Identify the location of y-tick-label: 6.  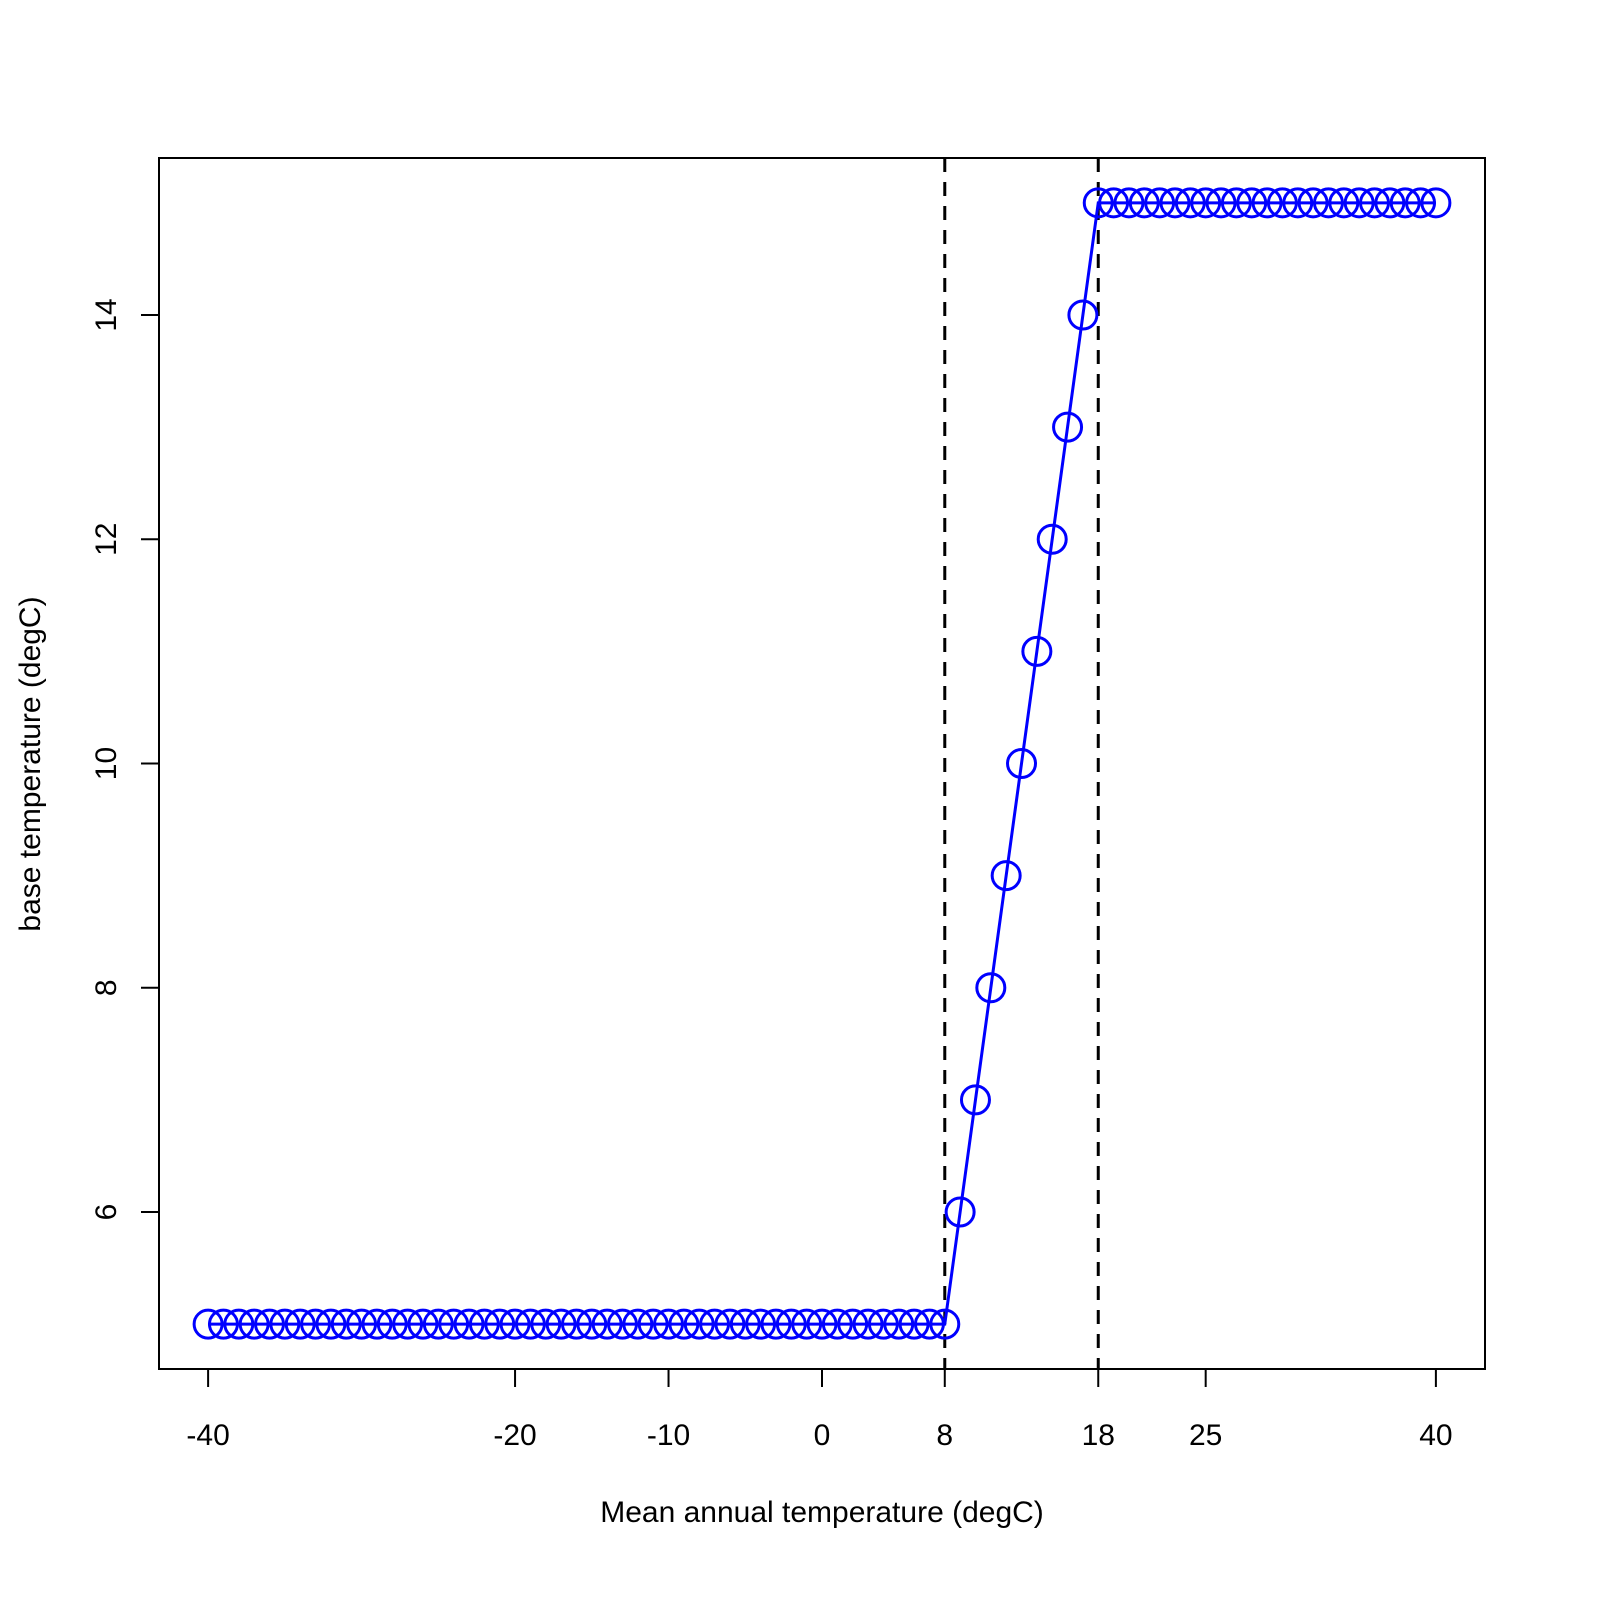
(106, 1212).